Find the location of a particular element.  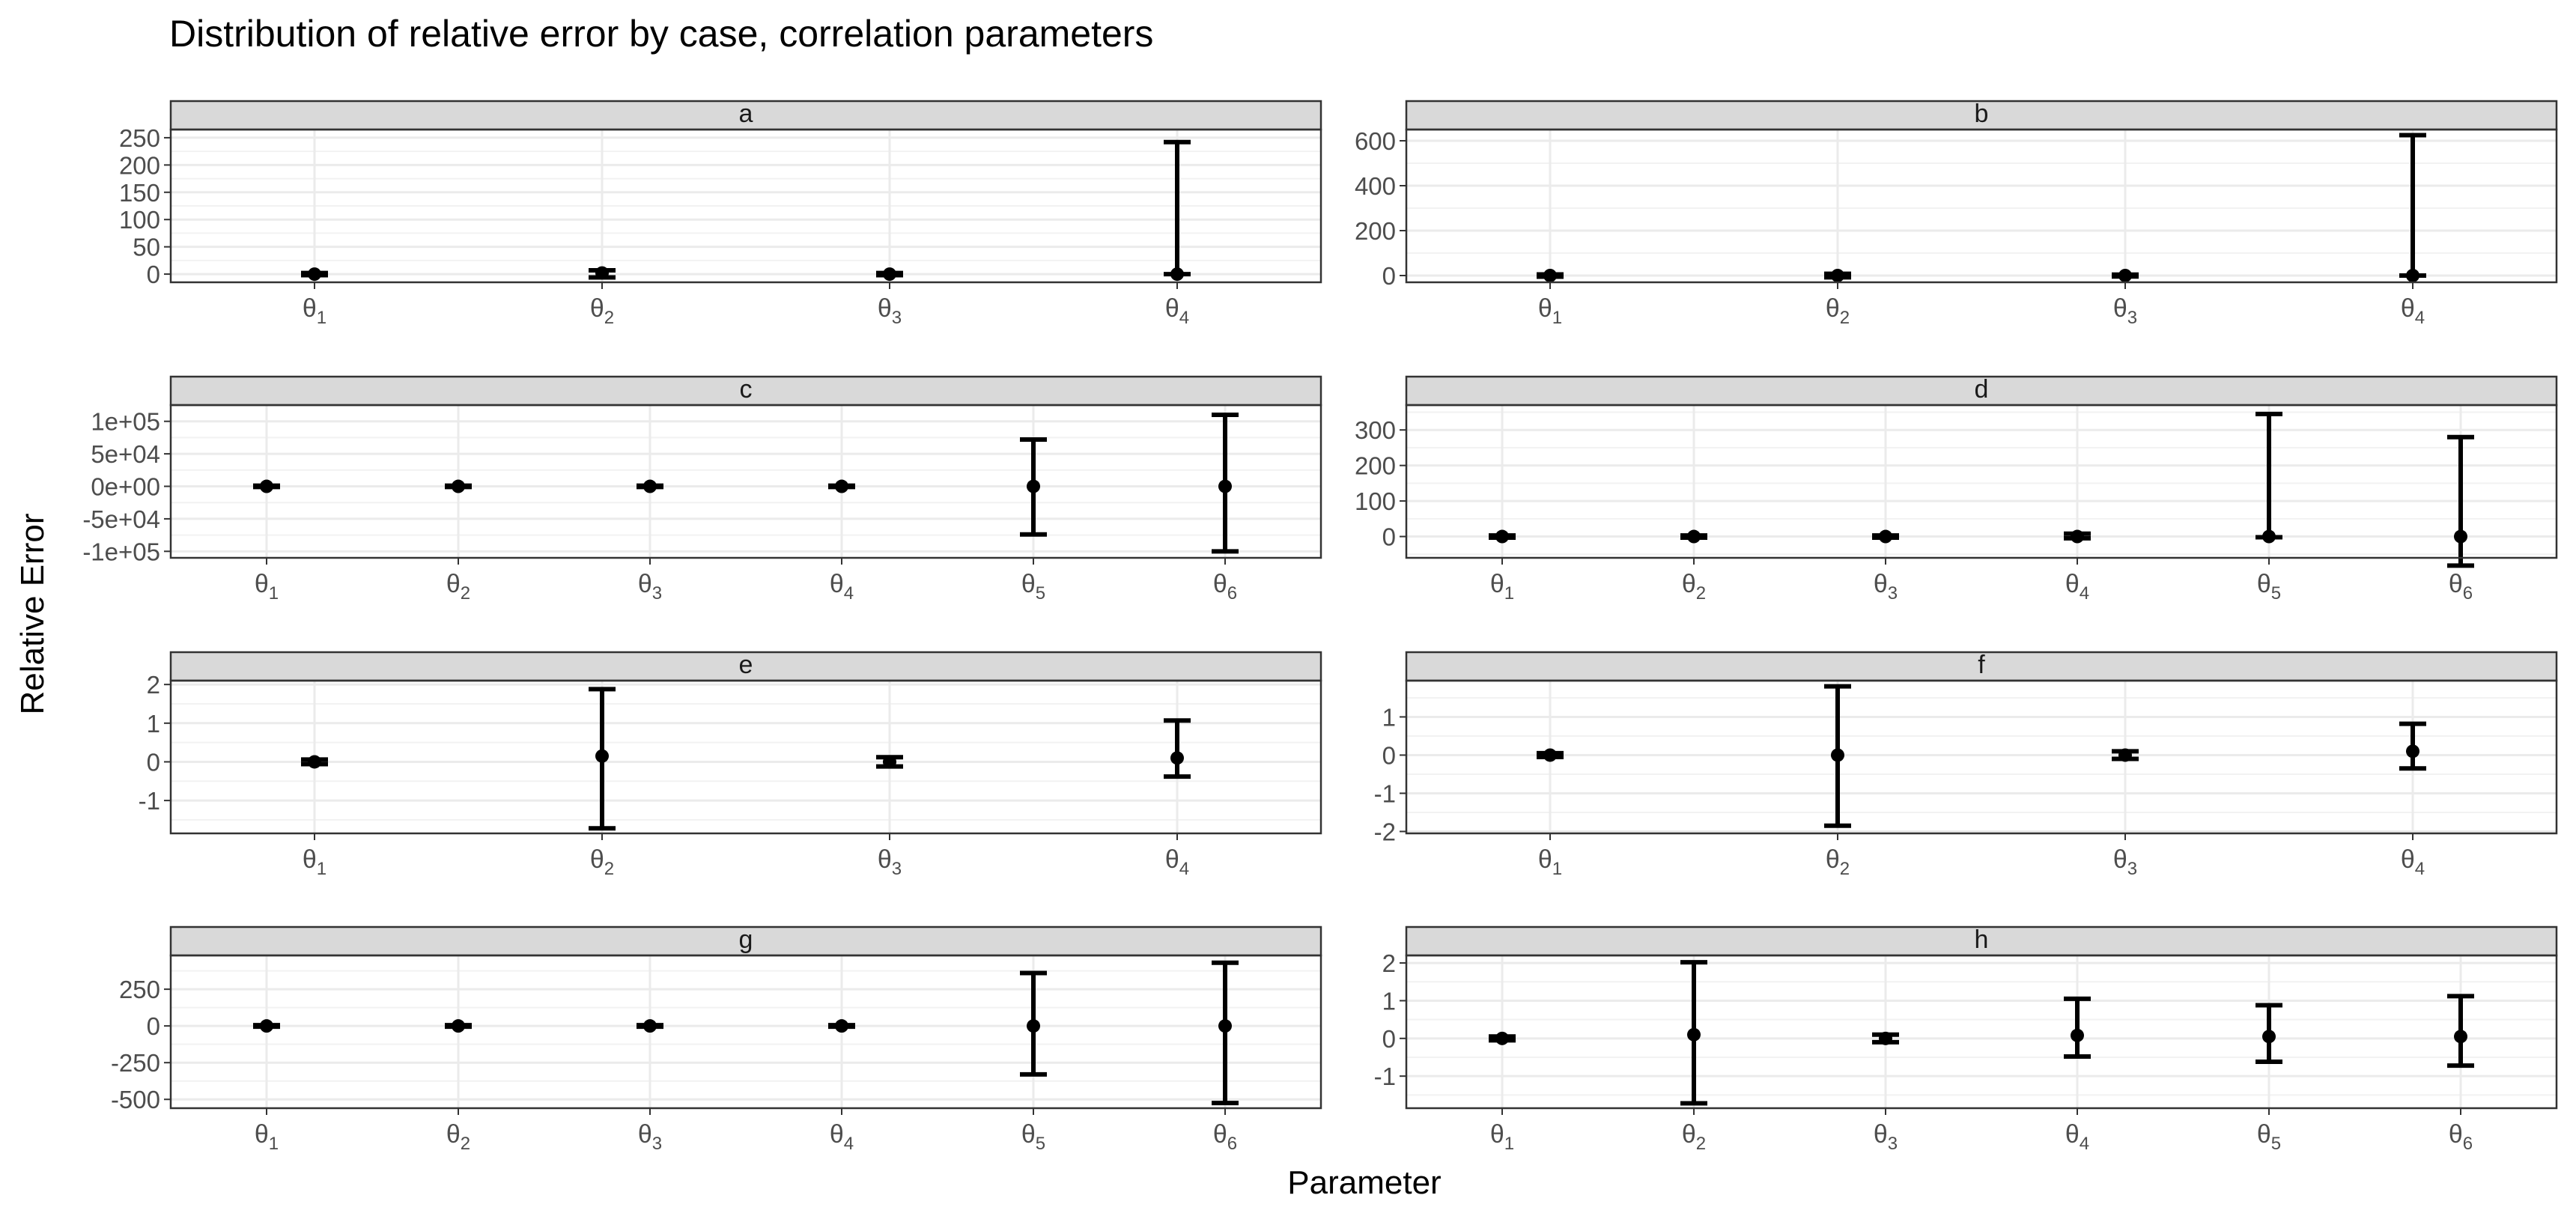

x-axis-title: Parameter is located at coordinates (1364, 1182).